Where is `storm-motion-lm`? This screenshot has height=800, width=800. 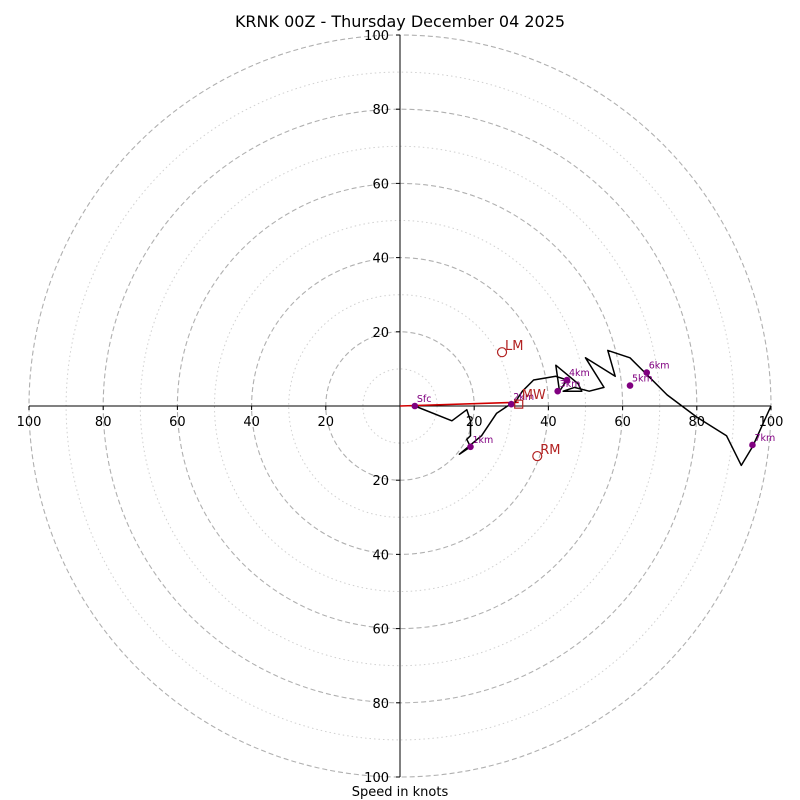
storm-motion-lm is located at coordinates (502, 352).